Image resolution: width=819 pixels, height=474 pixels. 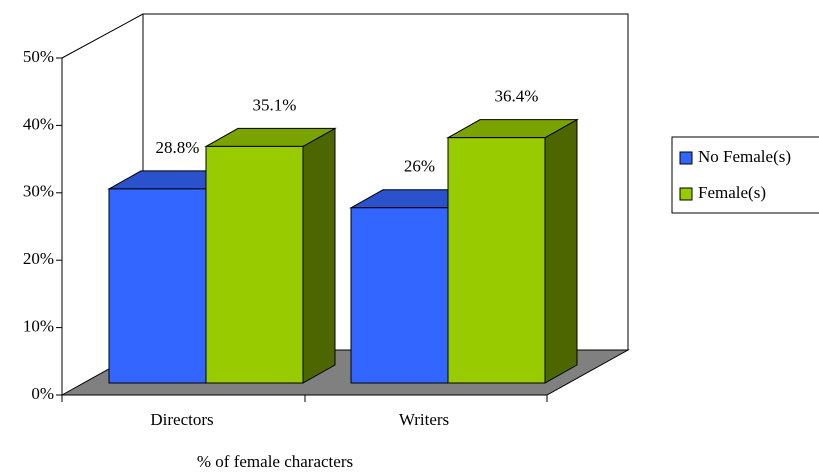 I want to click on x-tick-label: Directors, so click(x=181, y=419).